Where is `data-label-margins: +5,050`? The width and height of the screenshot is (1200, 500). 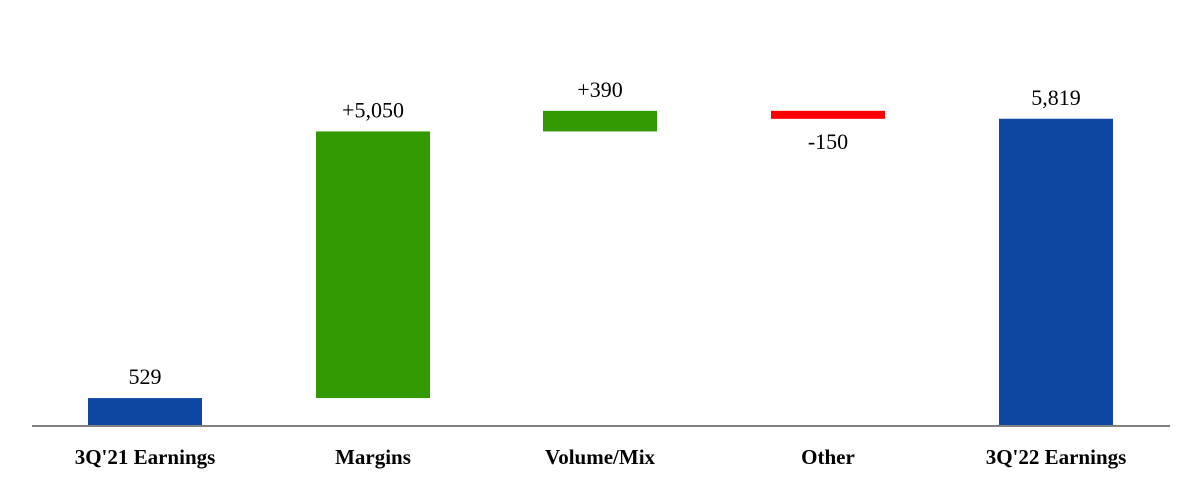 data-label-margins: +5,050 is located at coordinates (373, 109).